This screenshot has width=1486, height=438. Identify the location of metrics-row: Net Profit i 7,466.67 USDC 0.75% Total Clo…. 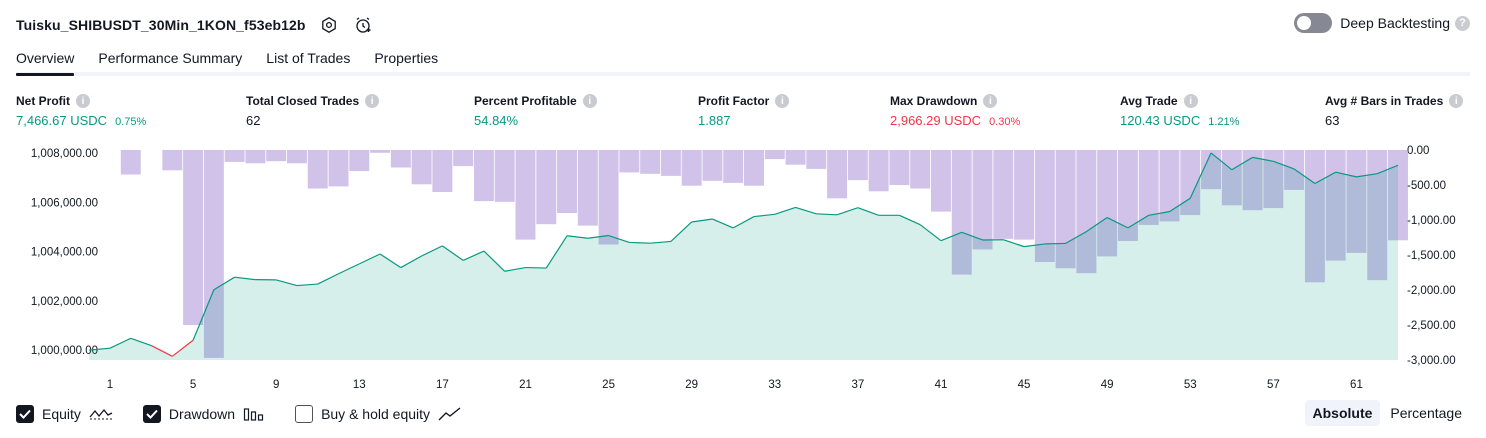
(743, 113).